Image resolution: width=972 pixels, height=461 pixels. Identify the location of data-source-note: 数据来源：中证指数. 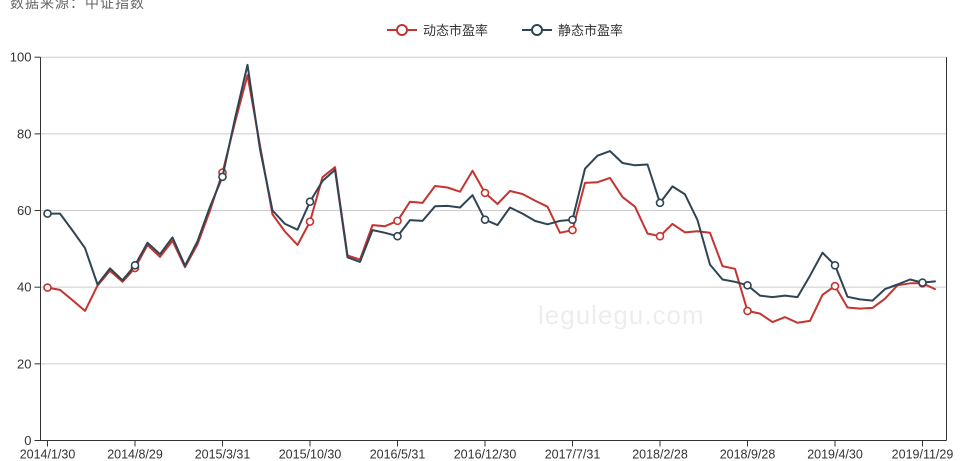
(77, 5).